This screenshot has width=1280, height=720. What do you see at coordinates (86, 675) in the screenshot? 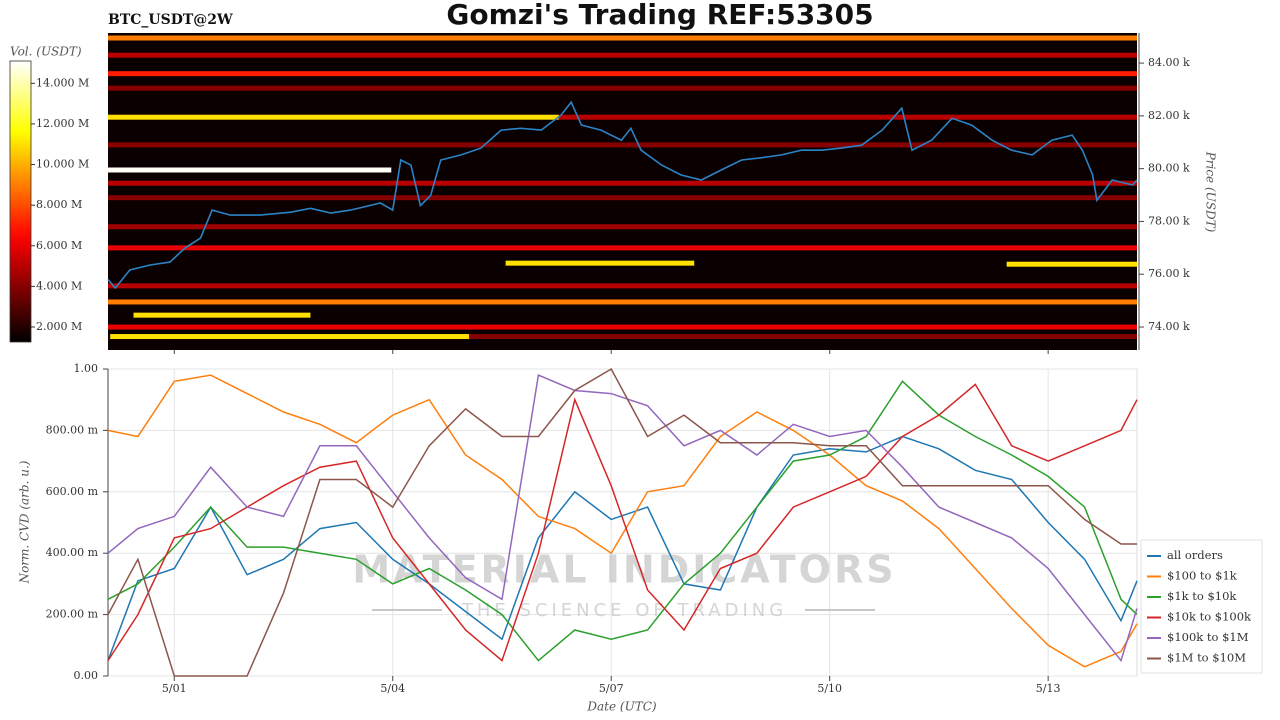
I see `y-tick-label: 0.00` at bounding box center [86, 675].